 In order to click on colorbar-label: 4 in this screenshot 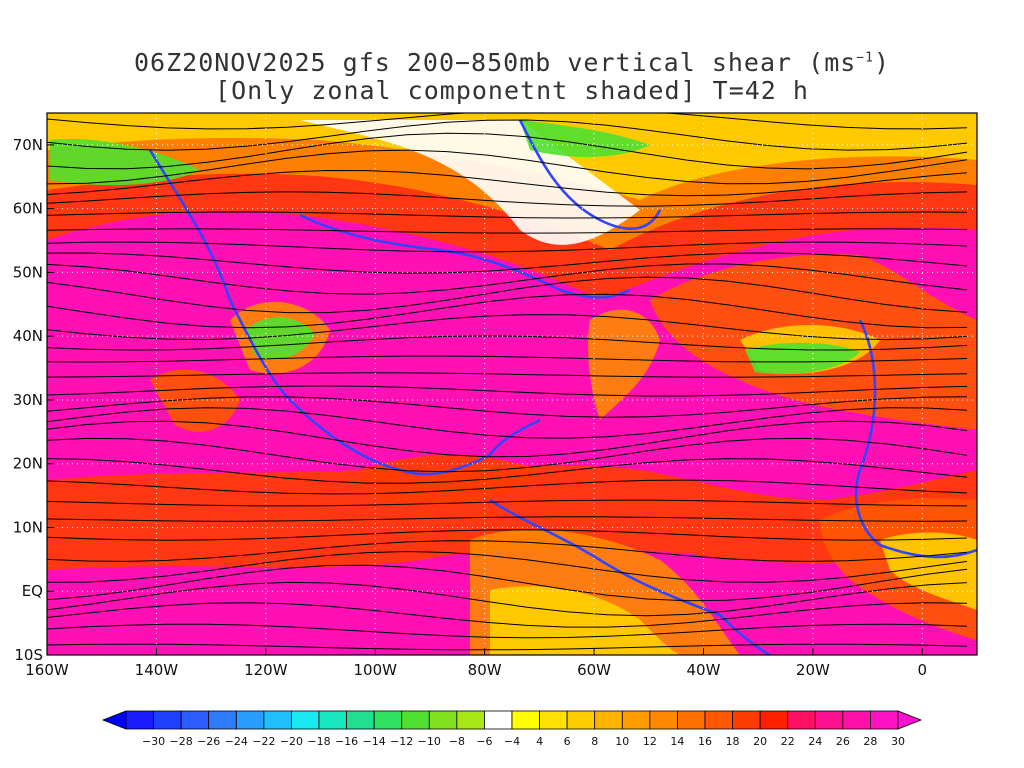, I will do `click(539, 741)`.